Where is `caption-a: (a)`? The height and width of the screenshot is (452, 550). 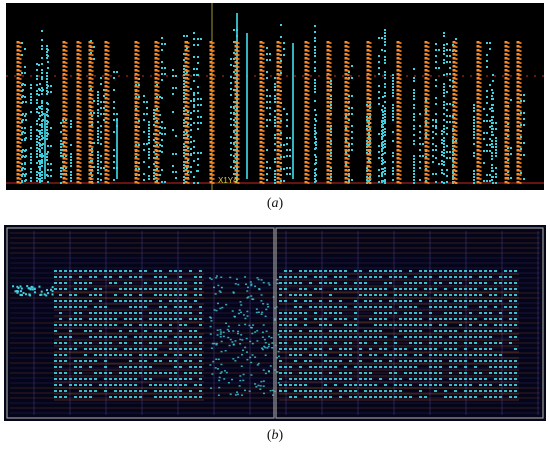 caption-a: (a) is located at coordinates (275, 203).